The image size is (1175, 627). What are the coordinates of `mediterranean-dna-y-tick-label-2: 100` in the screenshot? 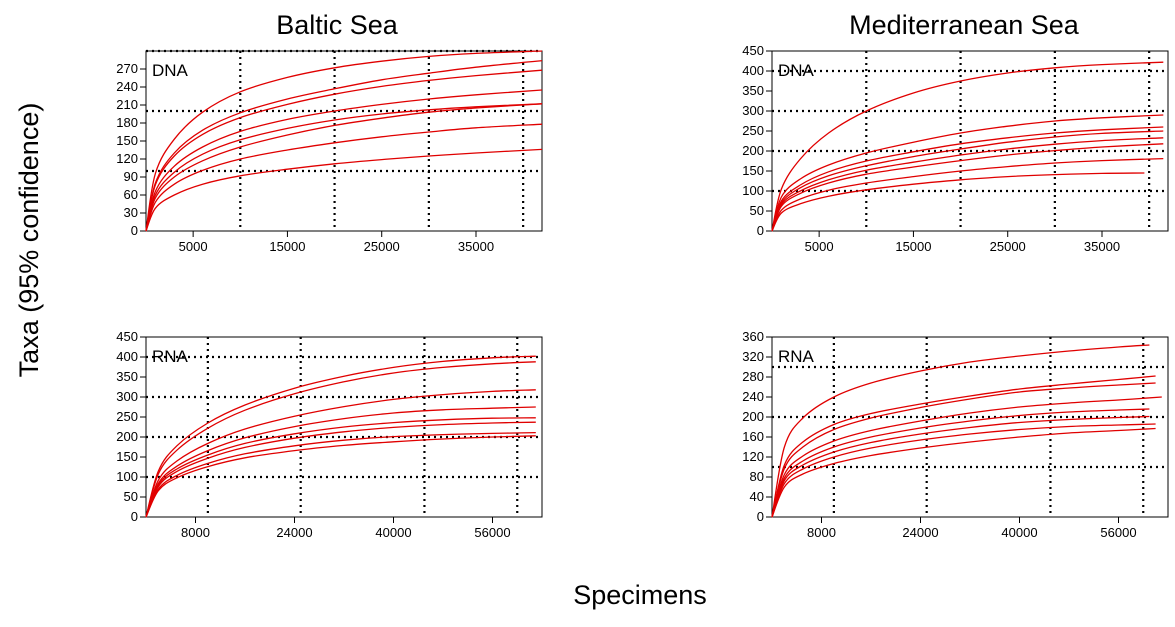 It's located at (753, 190).